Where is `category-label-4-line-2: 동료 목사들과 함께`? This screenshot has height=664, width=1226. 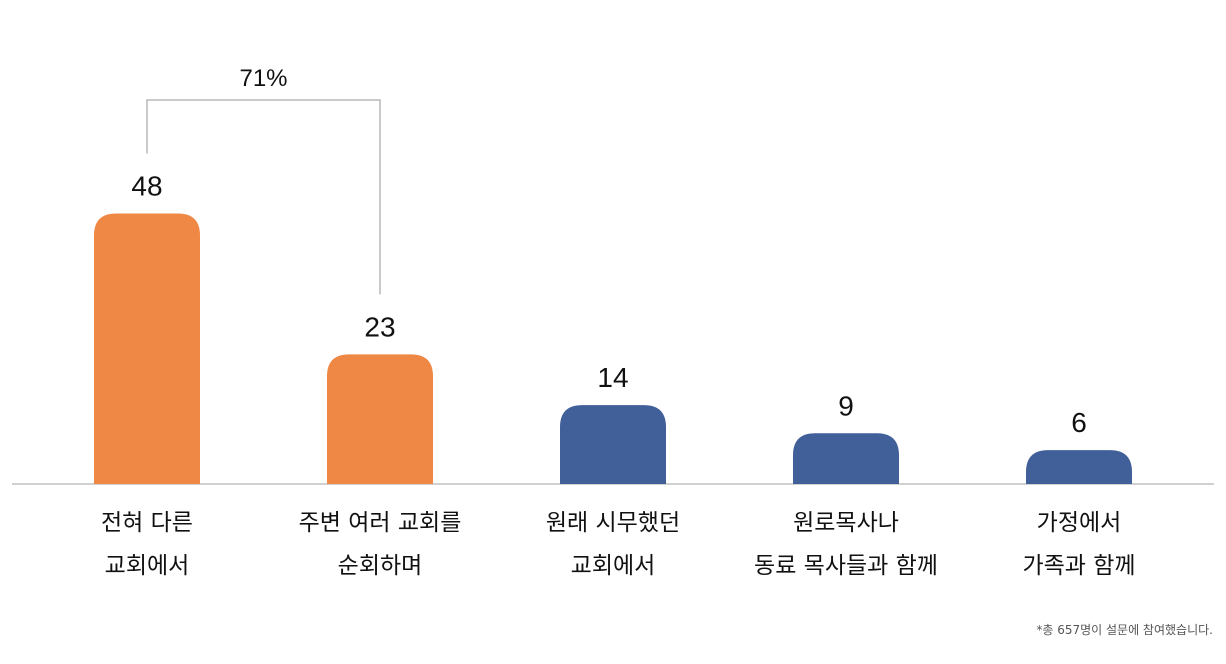 category-label-4-line-2: 동료 목사들과 함께 is located at coordinates (846, 566).